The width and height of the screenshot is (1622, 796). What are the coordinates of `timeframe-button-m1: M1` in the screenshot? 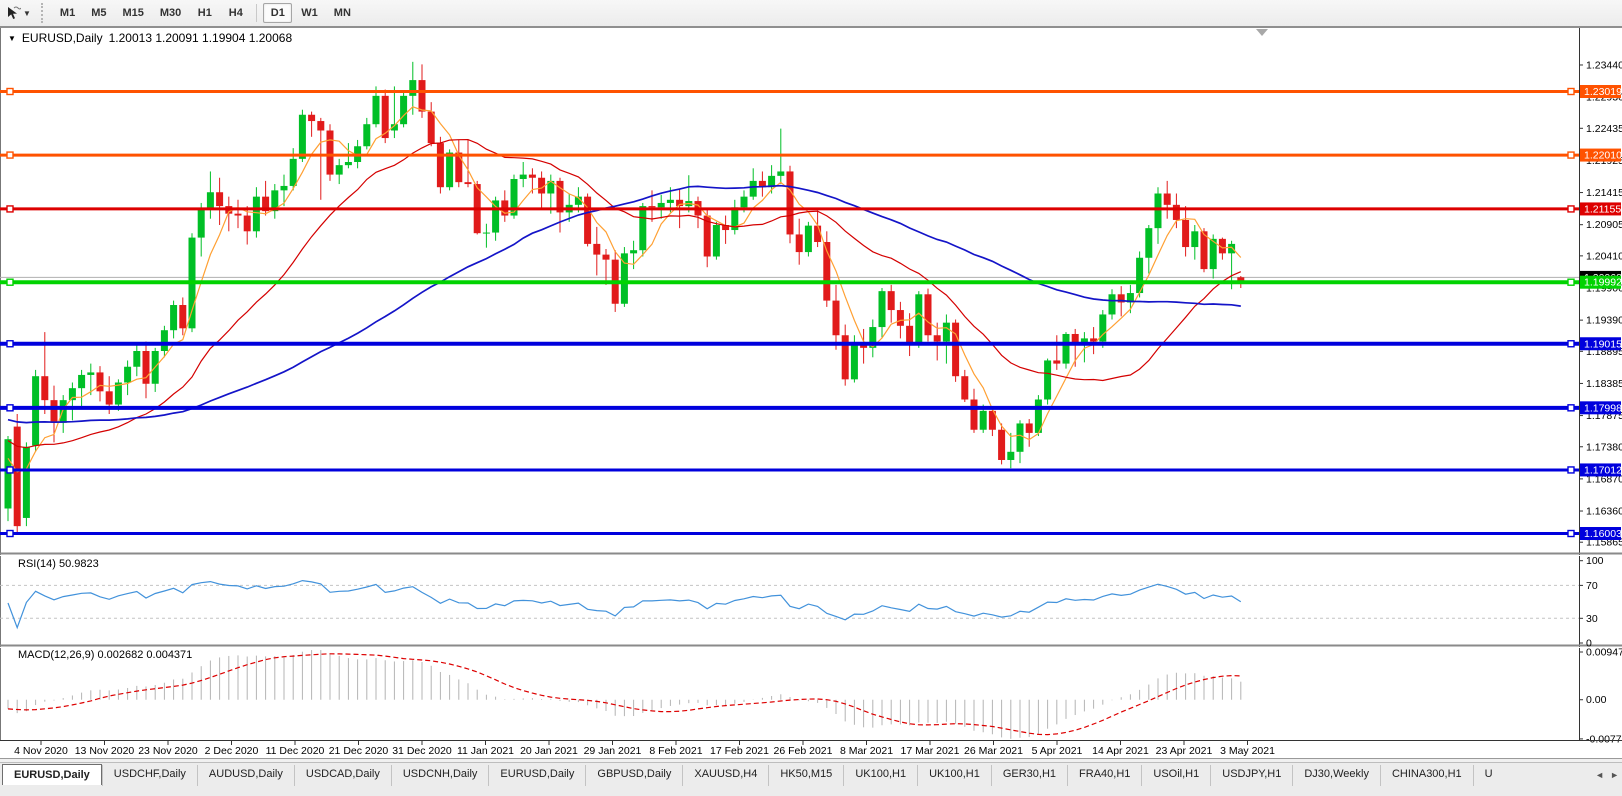 It's located at (67, 13).